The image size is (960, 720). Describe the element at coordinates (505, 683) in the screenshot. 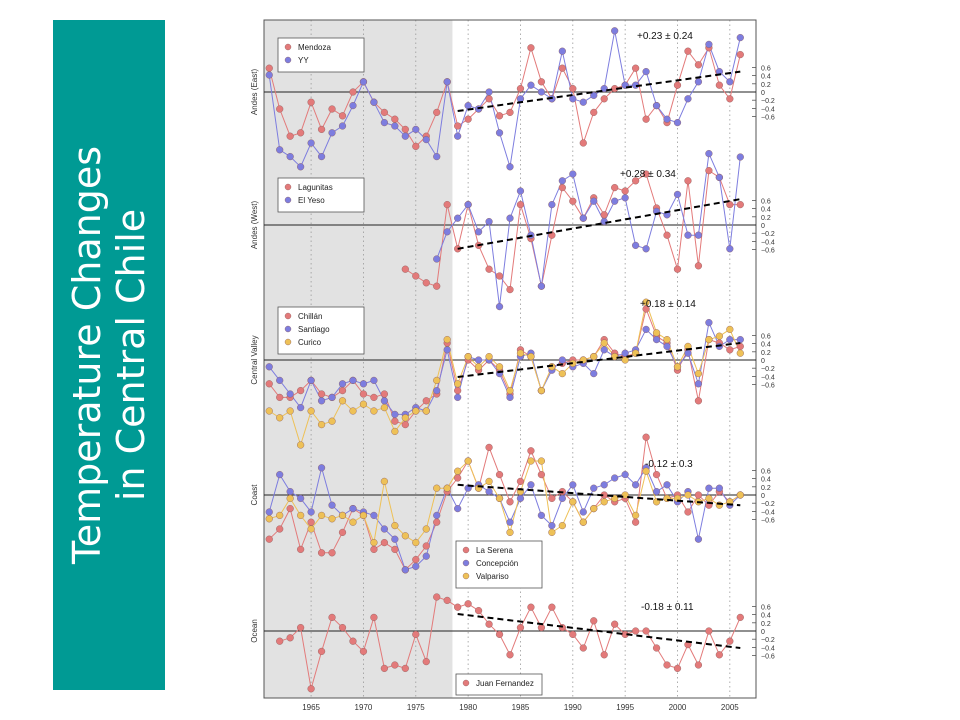

I see `legend-entry: Juan Fernandez` at that location.